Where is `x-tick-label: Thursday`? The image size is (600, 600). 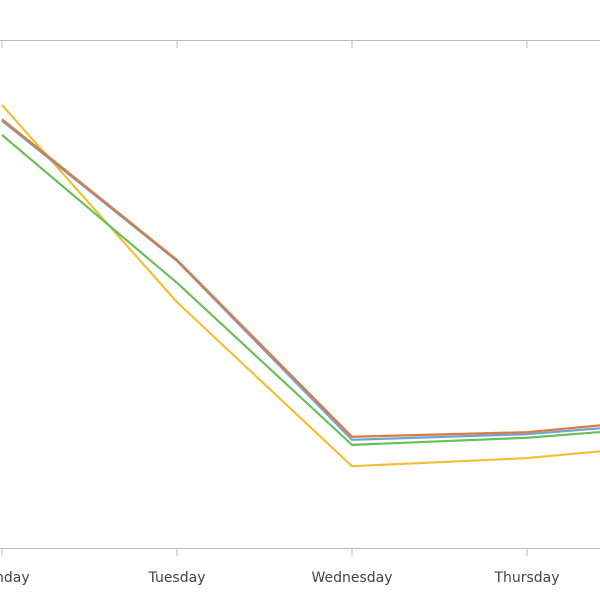 x-tick-label: Thursday is located at coordinates (526, 578).